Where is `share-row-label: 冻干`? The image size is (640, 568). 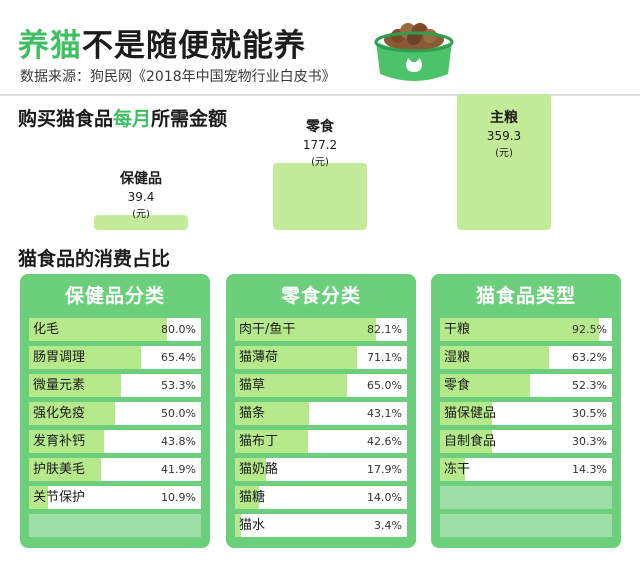 share-row-label: 冻干 is located at coordinates (457, 469).